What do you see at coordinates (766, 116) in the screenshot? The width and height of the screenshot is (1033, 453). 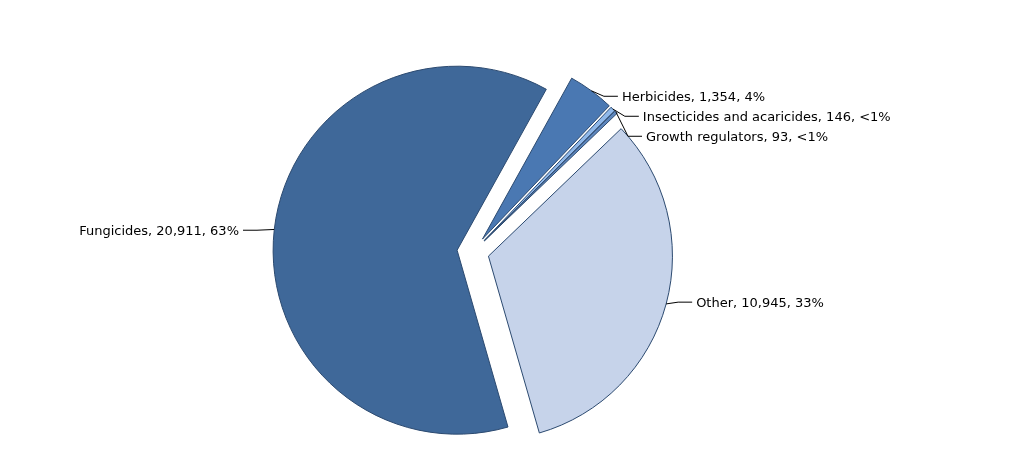 I see `slice-label: Insecticides and acaricides, 146, <1%` at bounding box center [766, 116].